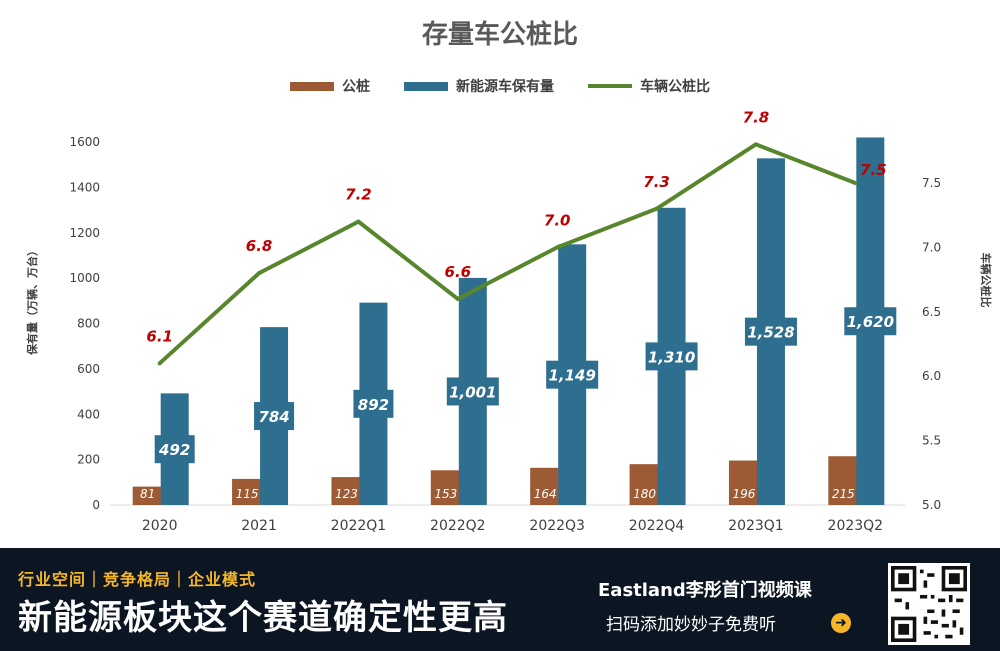  Describe the element at coordinates (88, 460) in the screenshot. I see `y-tick-label: 200` at that location.